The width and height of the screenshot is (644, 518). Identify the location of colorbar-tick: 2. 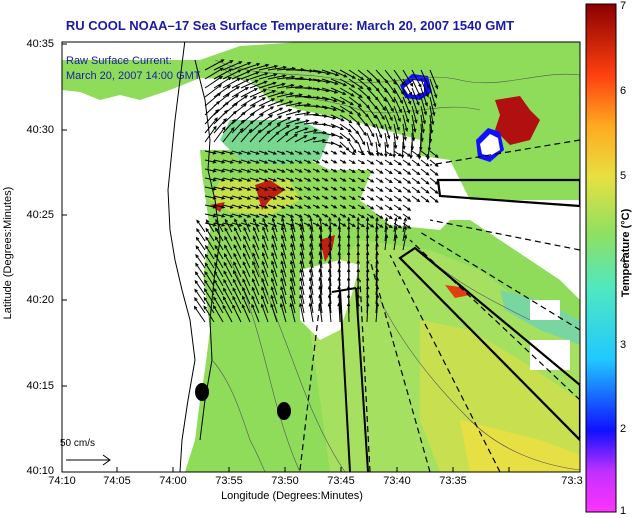
(623, 429).